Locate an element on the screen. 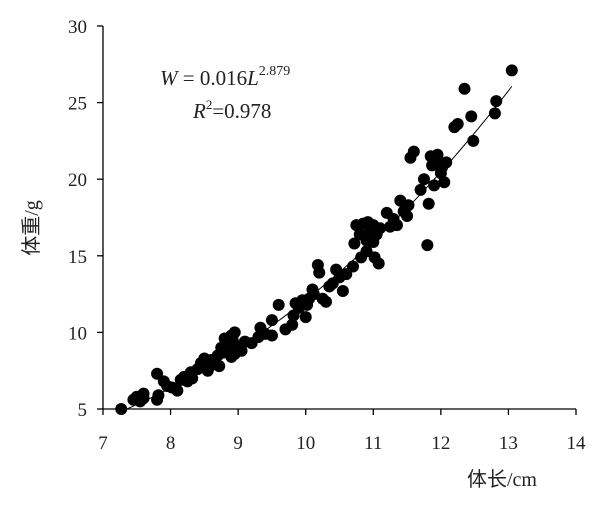 The height and width of the screenshot is (506, 601). fit-equation: W = 0.016L2.879 is located at coordinates (225, 77).